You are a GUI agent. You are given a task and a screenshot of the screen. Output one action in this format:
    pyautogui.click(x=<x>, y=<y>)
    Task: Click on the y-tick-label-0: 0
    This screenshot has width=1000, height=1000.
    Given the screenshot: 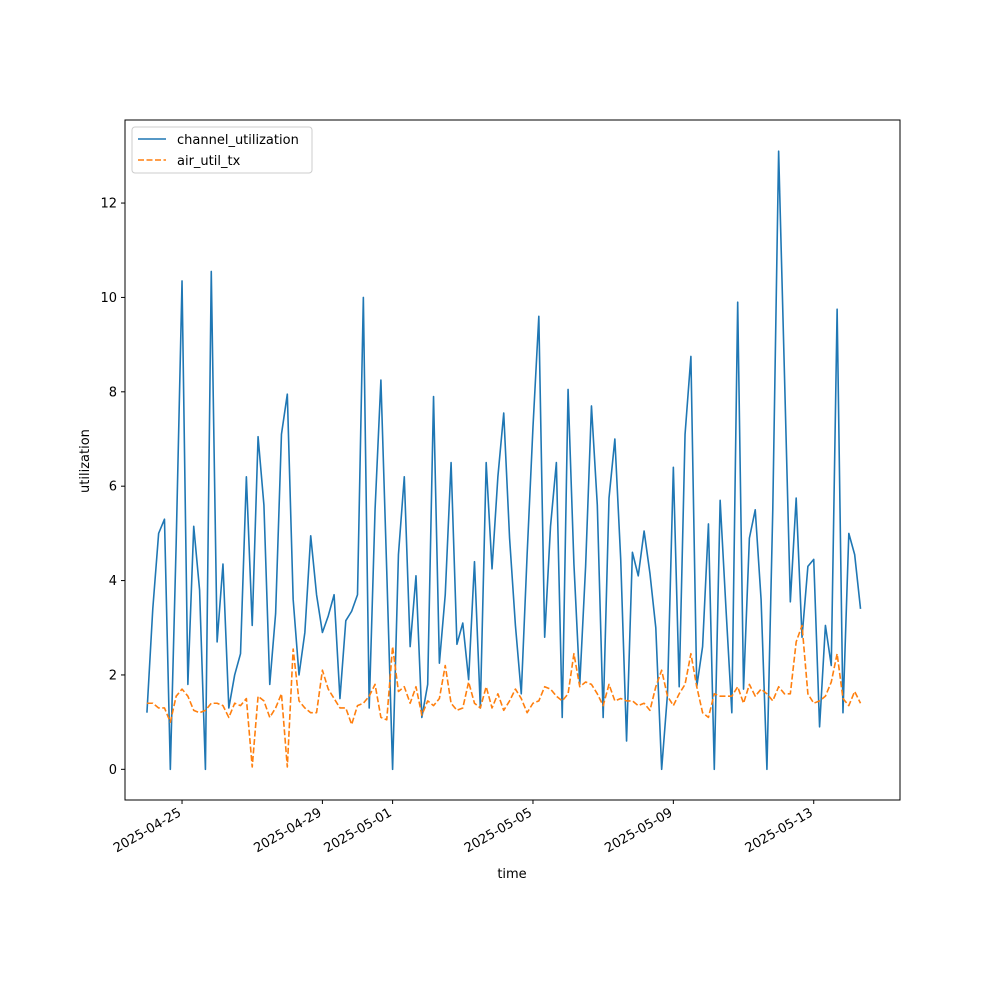 What is the action you would take?
    pyautogui.click(x=113, y=770)
    